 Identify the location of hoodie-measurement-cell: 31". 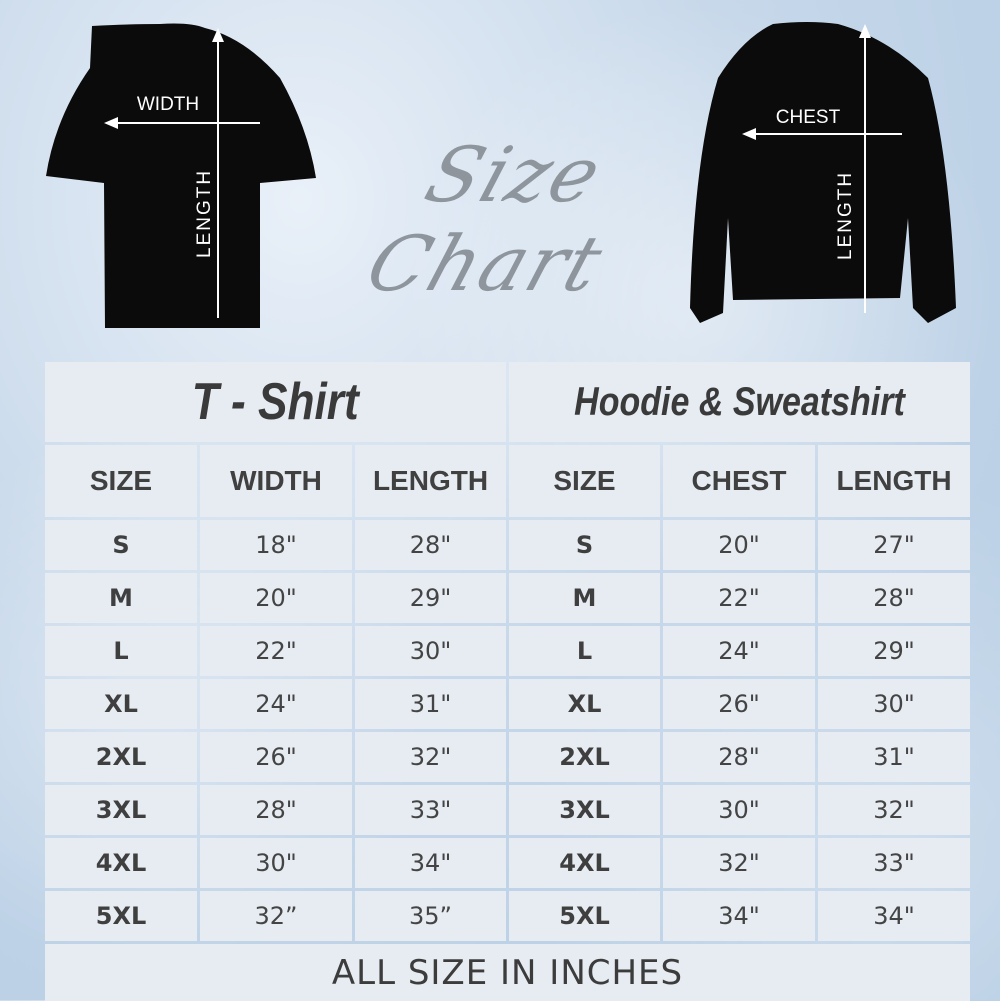
(894, 757).